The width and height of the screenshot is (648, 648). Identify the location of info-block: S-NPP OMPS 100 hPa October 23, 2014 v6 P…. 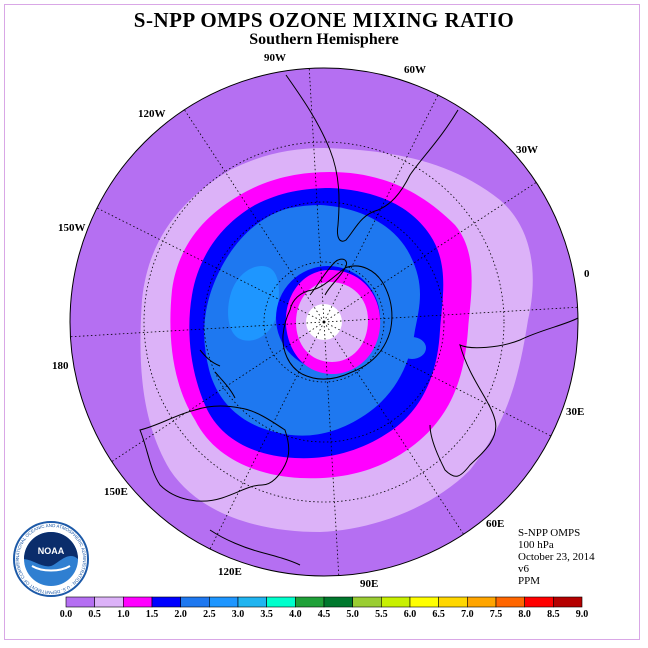
(556, 557).